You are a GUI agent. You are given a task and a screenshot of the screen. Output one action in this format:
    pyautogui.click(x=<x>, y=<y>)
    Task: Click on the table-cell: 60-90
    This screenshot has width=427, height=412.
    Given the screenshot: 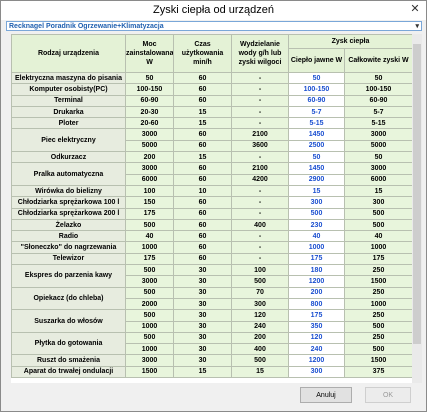 What is the action you would take?
    pyautogui.click(x=316, y=100)
    